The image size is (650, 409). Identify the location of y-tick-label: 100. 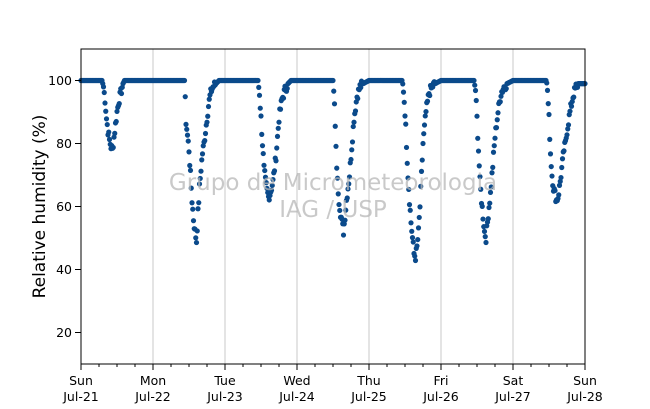
(60, 80).